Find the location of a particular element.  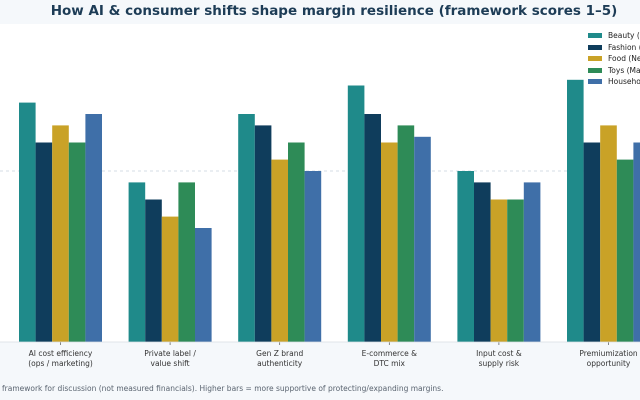

legend-item: Fashion ( is located at coordinates (612, 47).